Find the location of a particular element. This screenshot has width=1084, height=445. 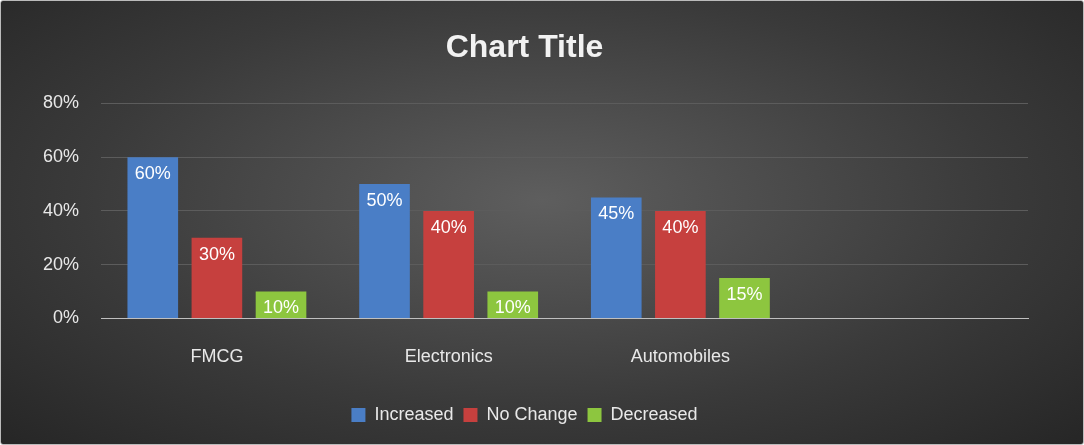

data-label: 15% is located at coordinates (744, 294).